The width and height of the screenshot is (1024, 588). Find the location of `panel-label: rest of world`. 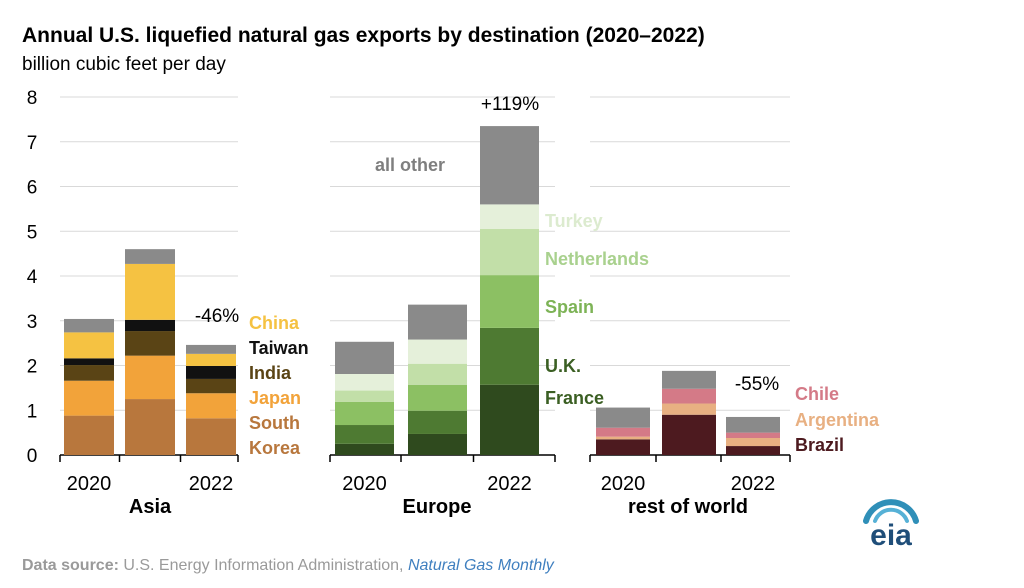

panel-label: rest of world is located at coordinates (688, 507).